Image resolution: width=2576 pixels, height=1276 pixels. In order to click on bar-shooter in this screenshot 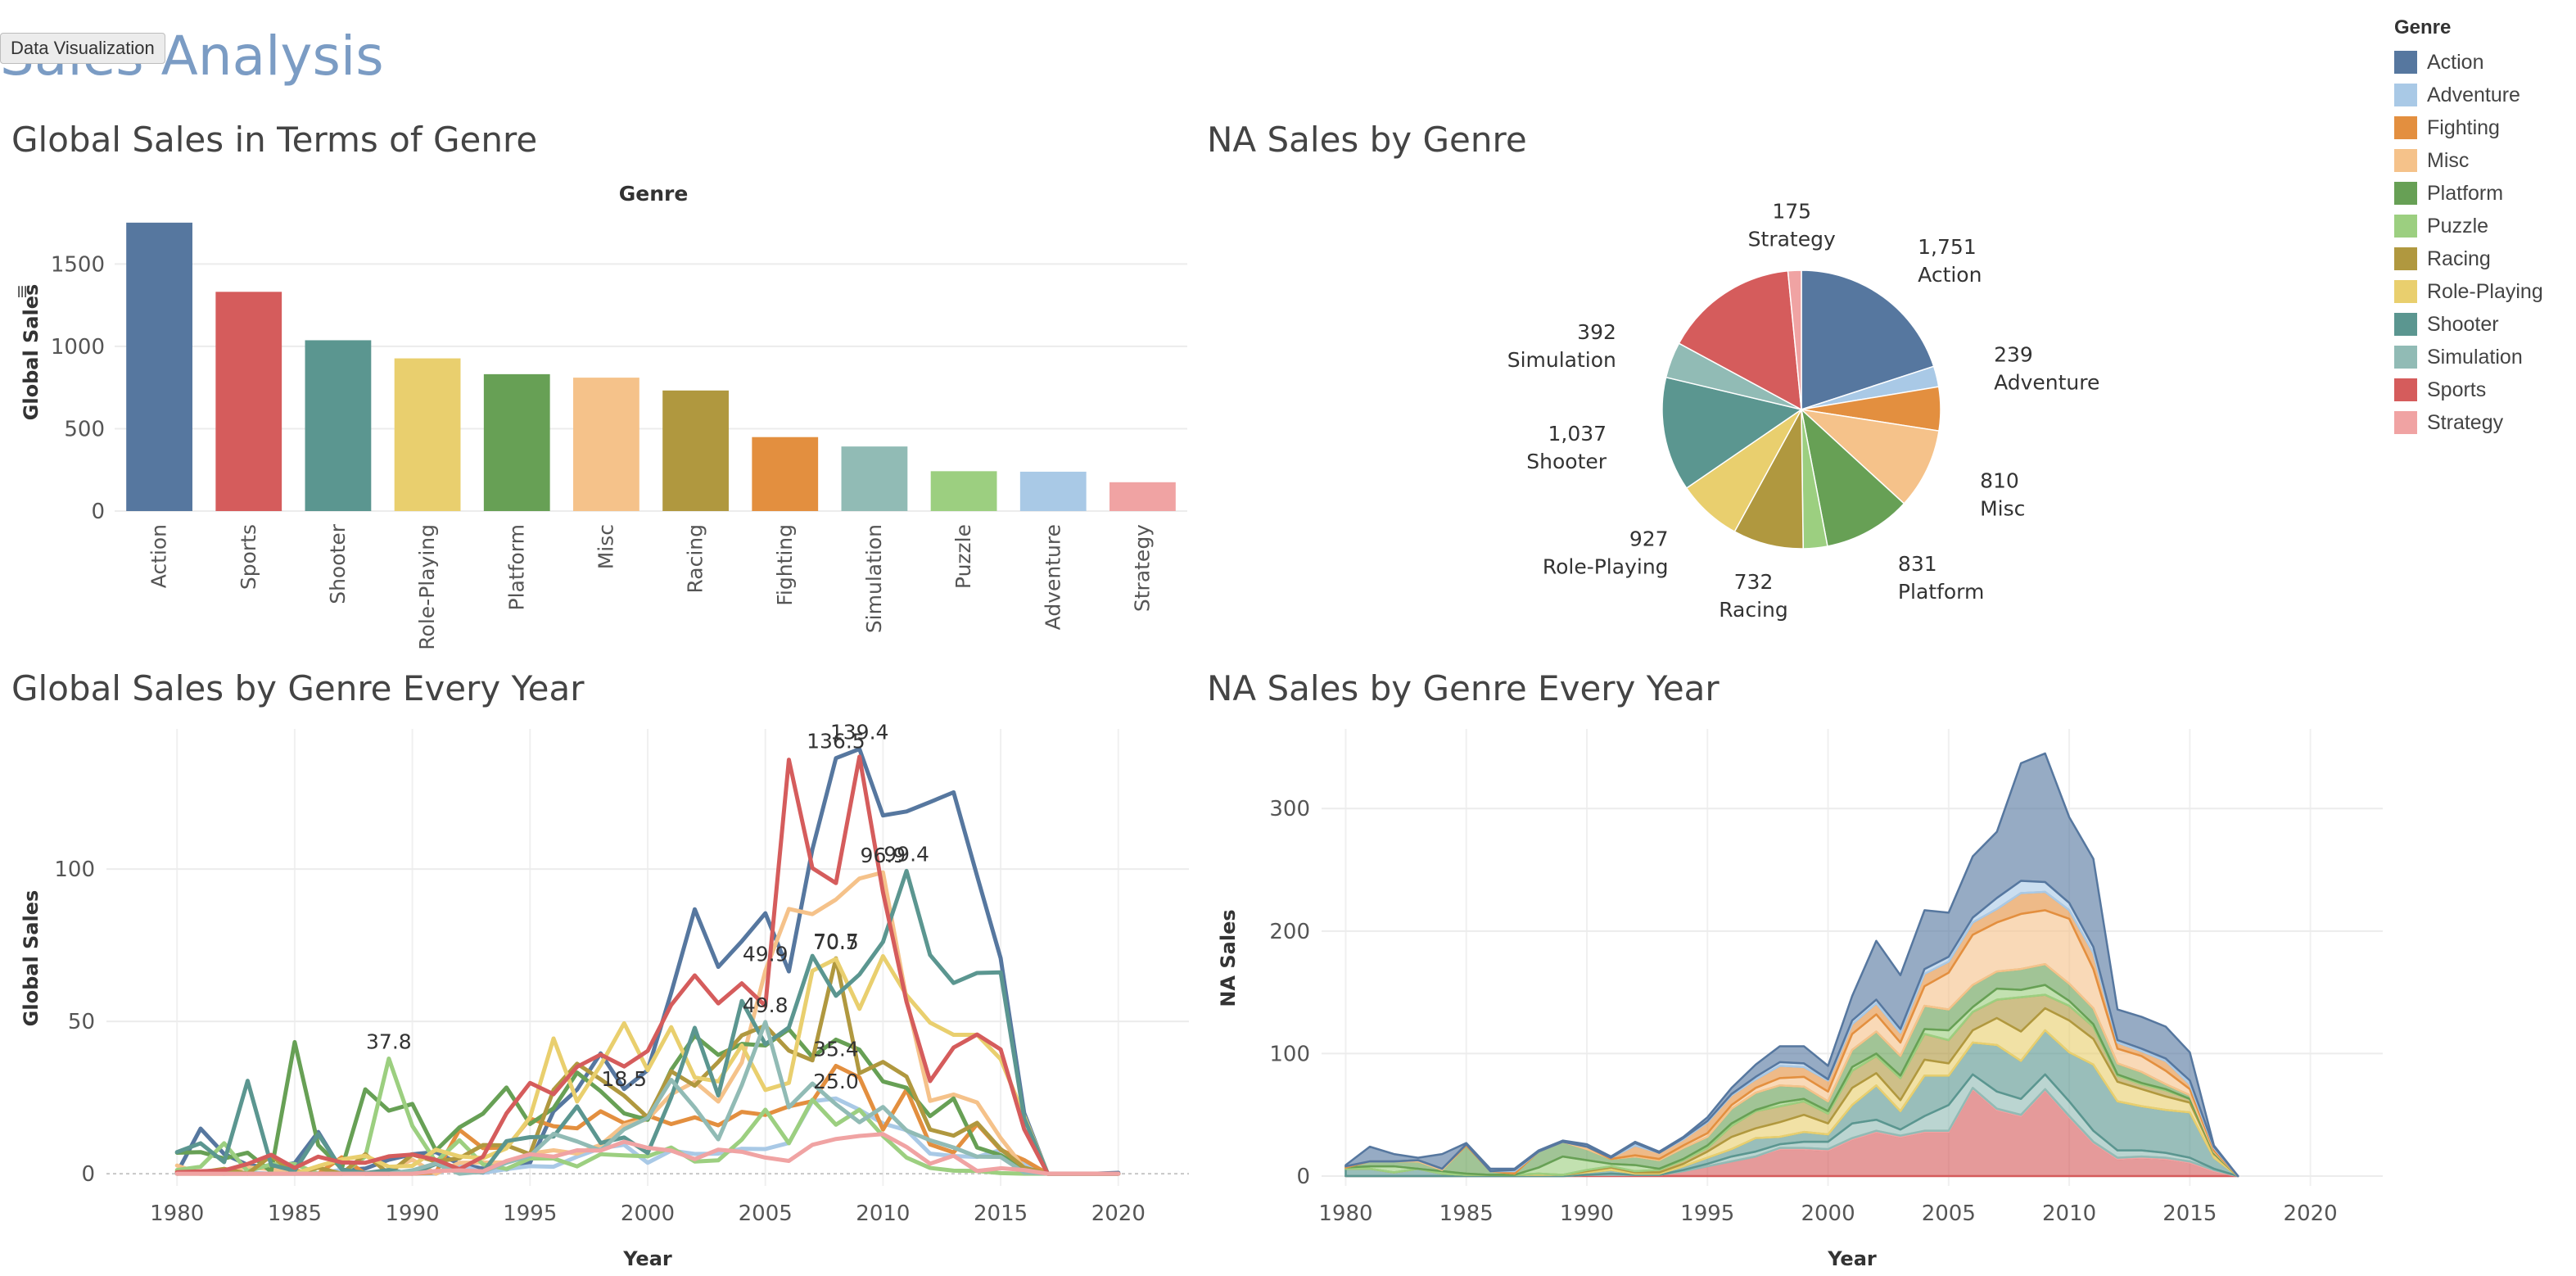, I will do `click(338, 425)`.